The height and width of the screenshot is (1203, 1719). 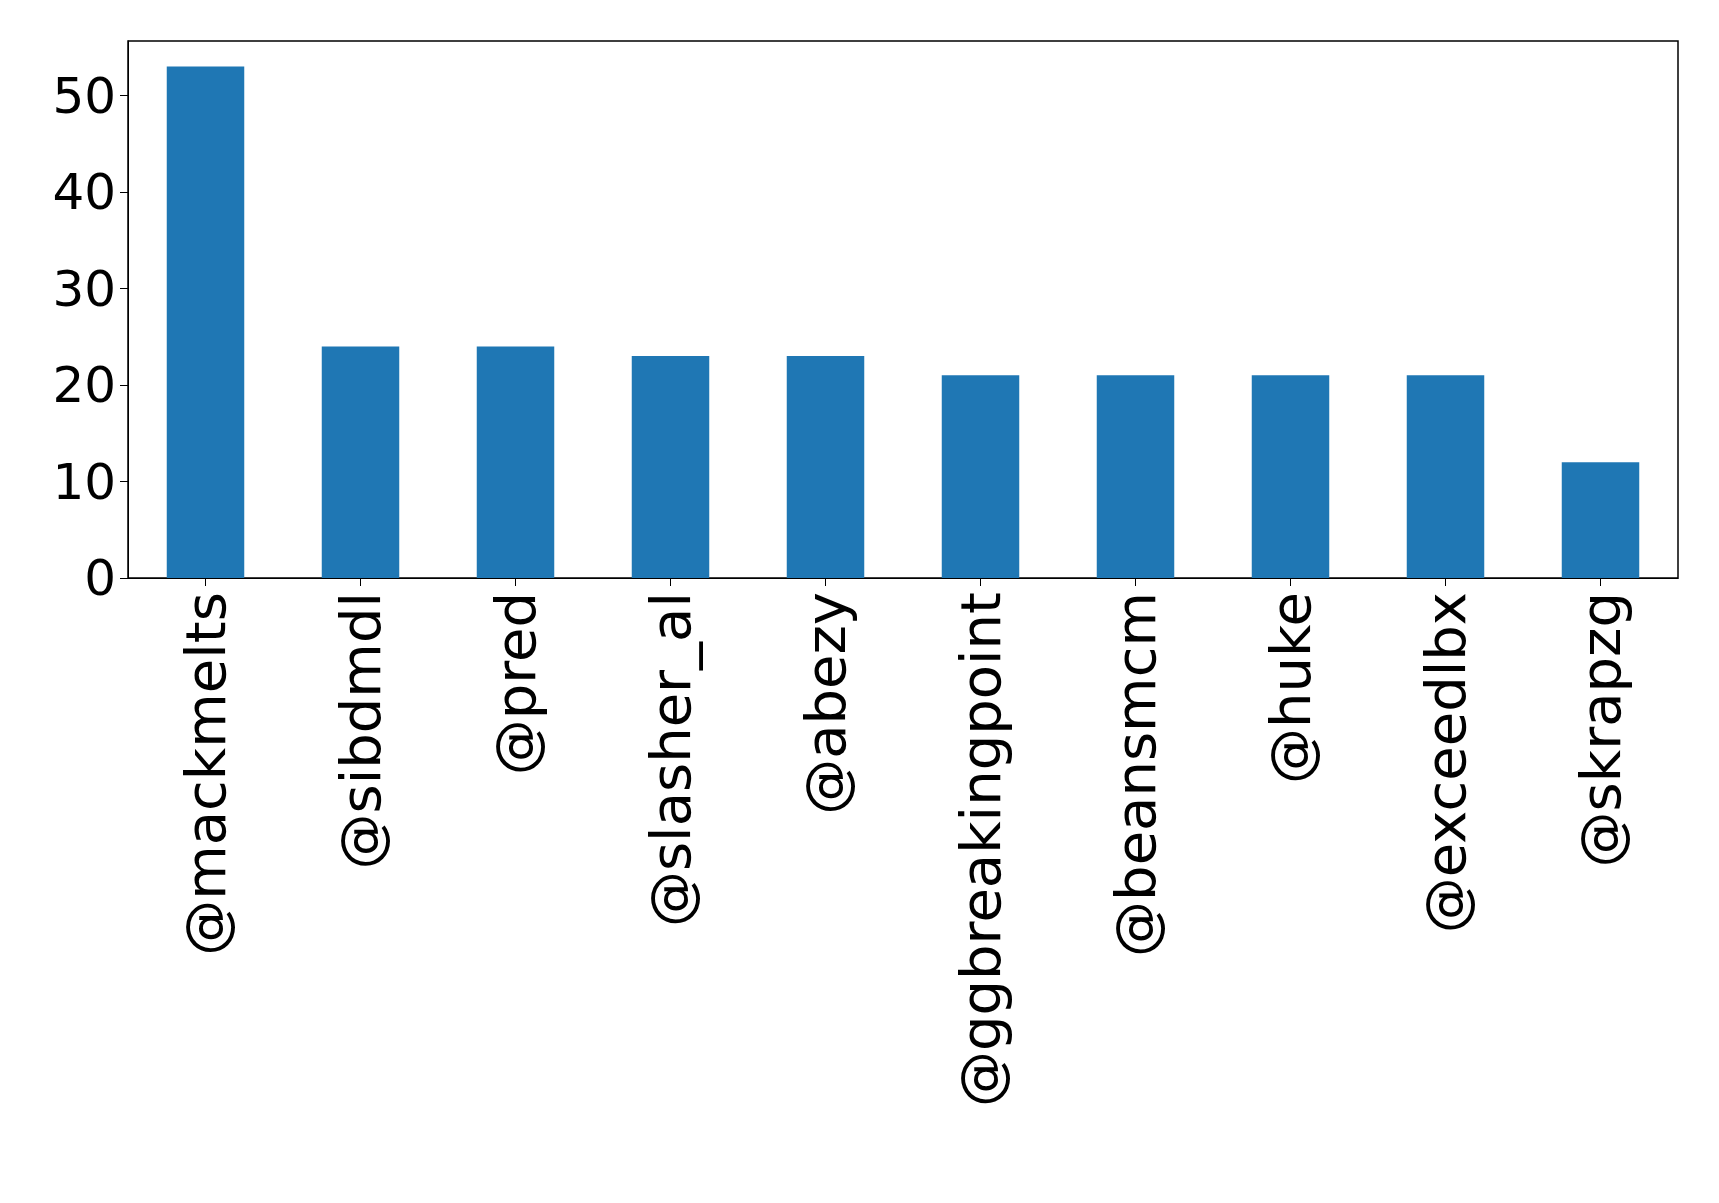 What do you see at coordinates (205, 774) in the screenshot?
I see `x-tick-label: @mackmelts` at bounding box center [205, 774].